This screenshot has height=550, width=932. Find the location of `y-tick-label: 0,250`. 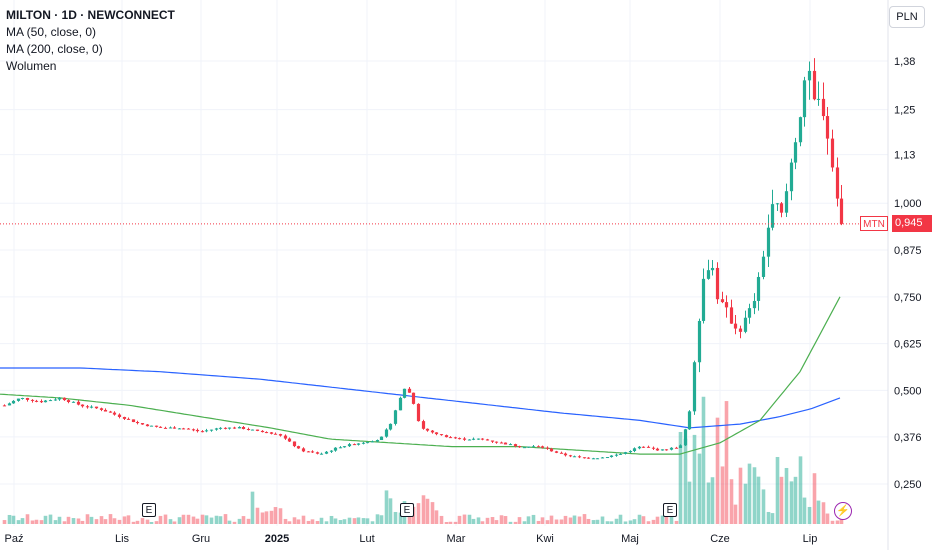

y-tick-label: 0,250 is located at coordinates (908, 485).